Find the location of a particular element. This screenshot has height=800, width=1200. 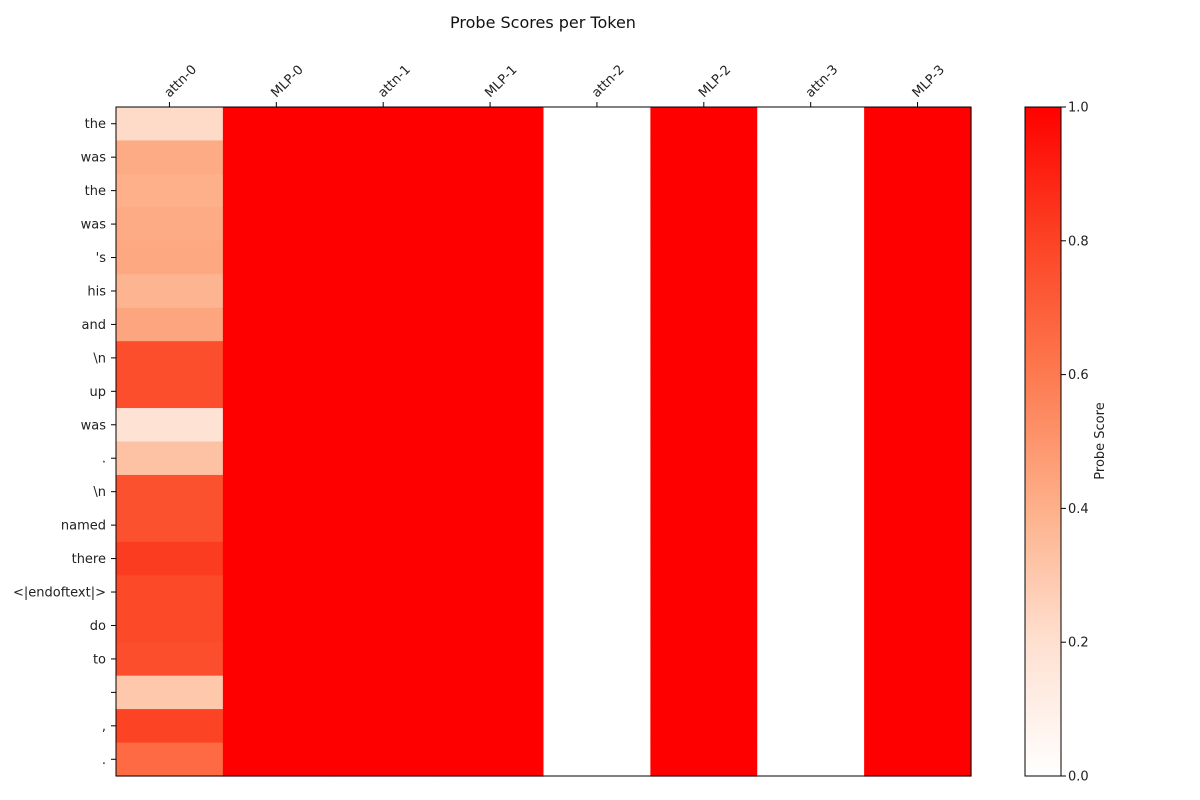

column-label: MLP-1 is located at coordinates (501, 82).